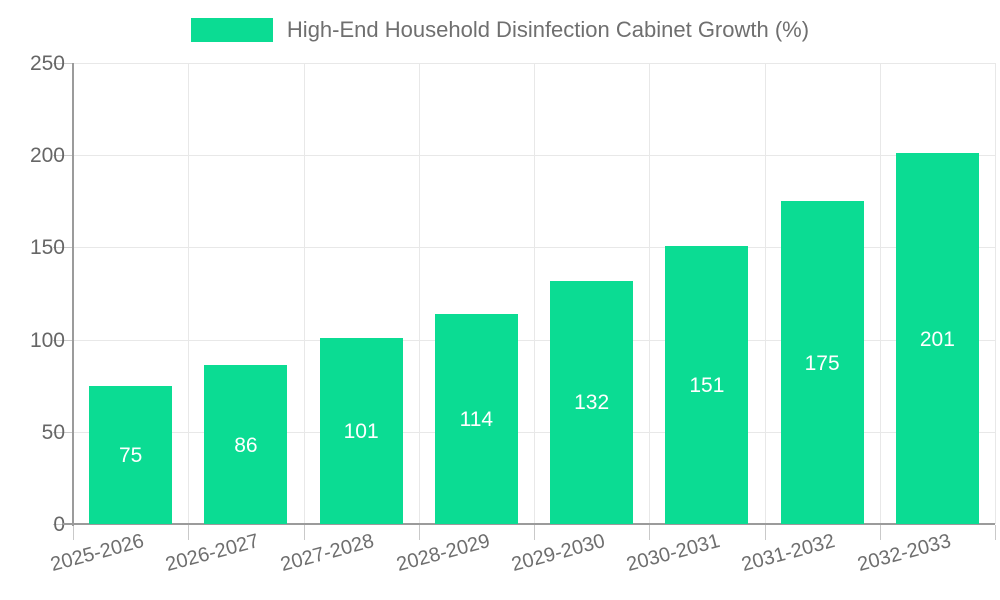 The width and height of the screenshot is (1000, 600). Describe the element at coordinates (231, 30) in the screenshot. I see `legend-swatch` at that location.